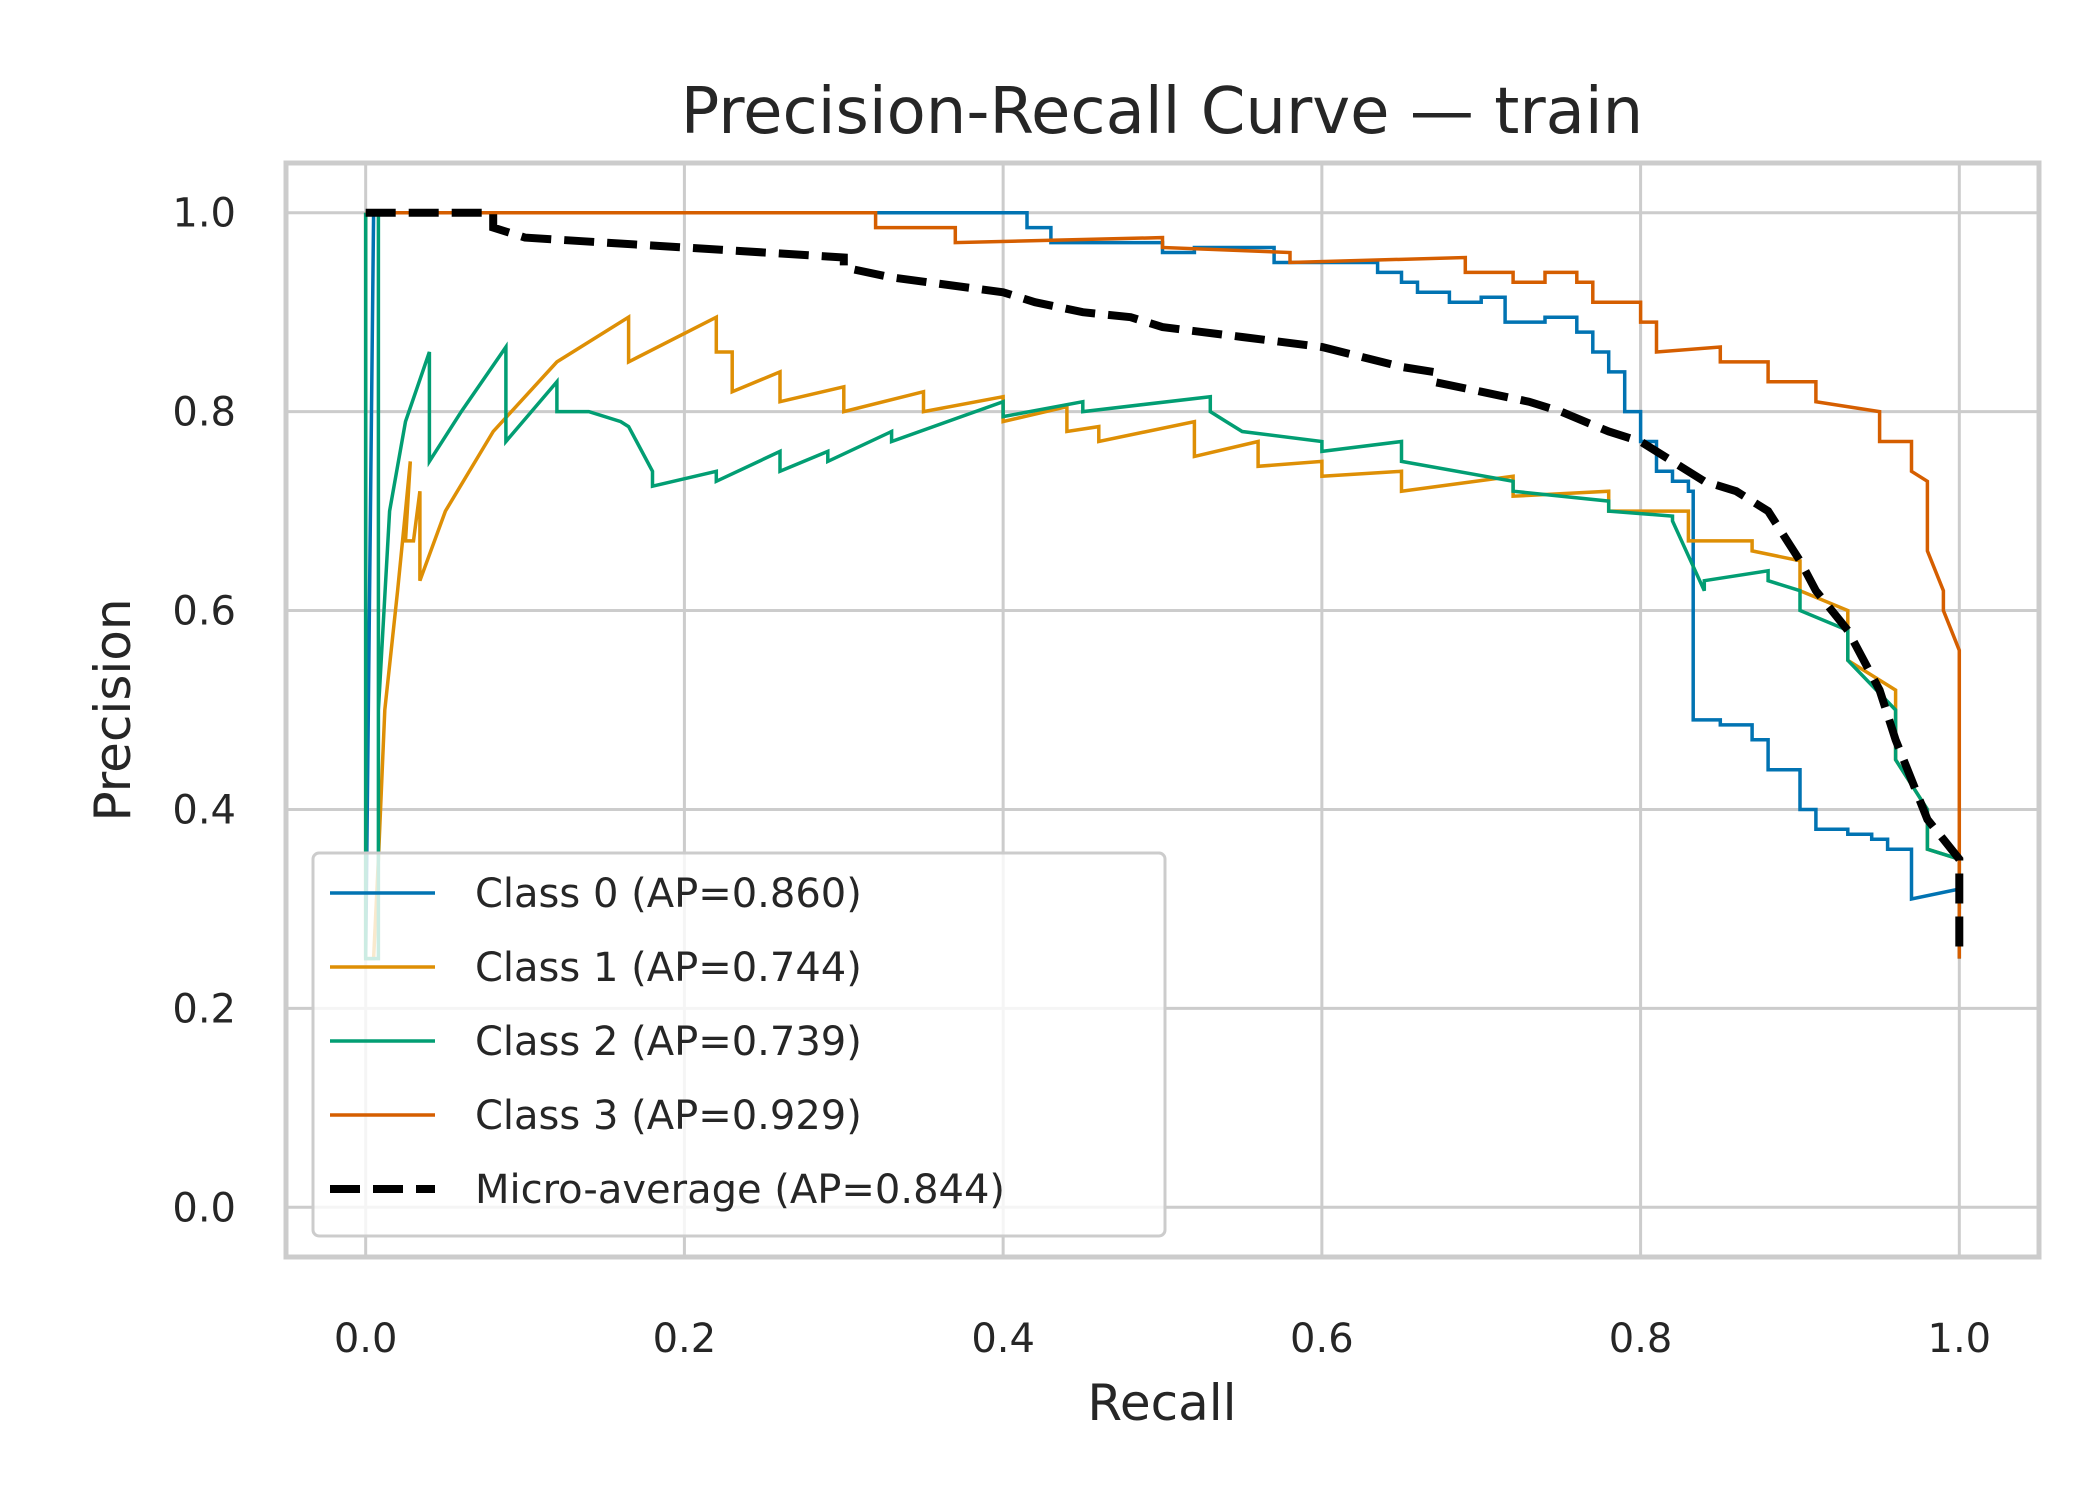 Image resolution: width=2100 pixels, height=1500 pixels. Describe the element at coordinates (1960, 1339) in the screenshot. I see `x-tick-label: 1.0` at that location.